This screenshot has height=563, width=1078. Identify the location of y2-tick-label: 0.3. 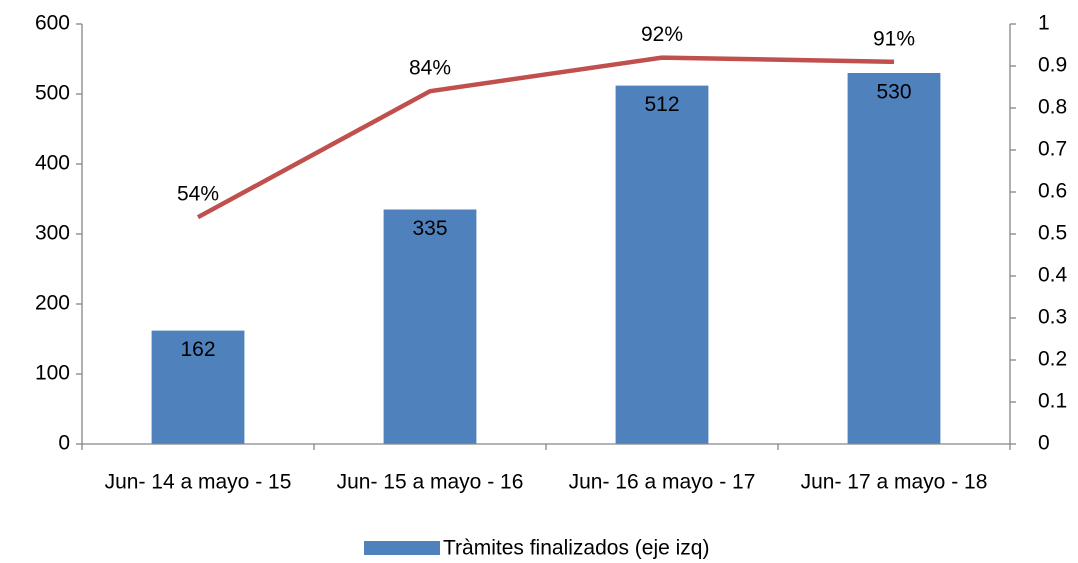
(1052, 317).